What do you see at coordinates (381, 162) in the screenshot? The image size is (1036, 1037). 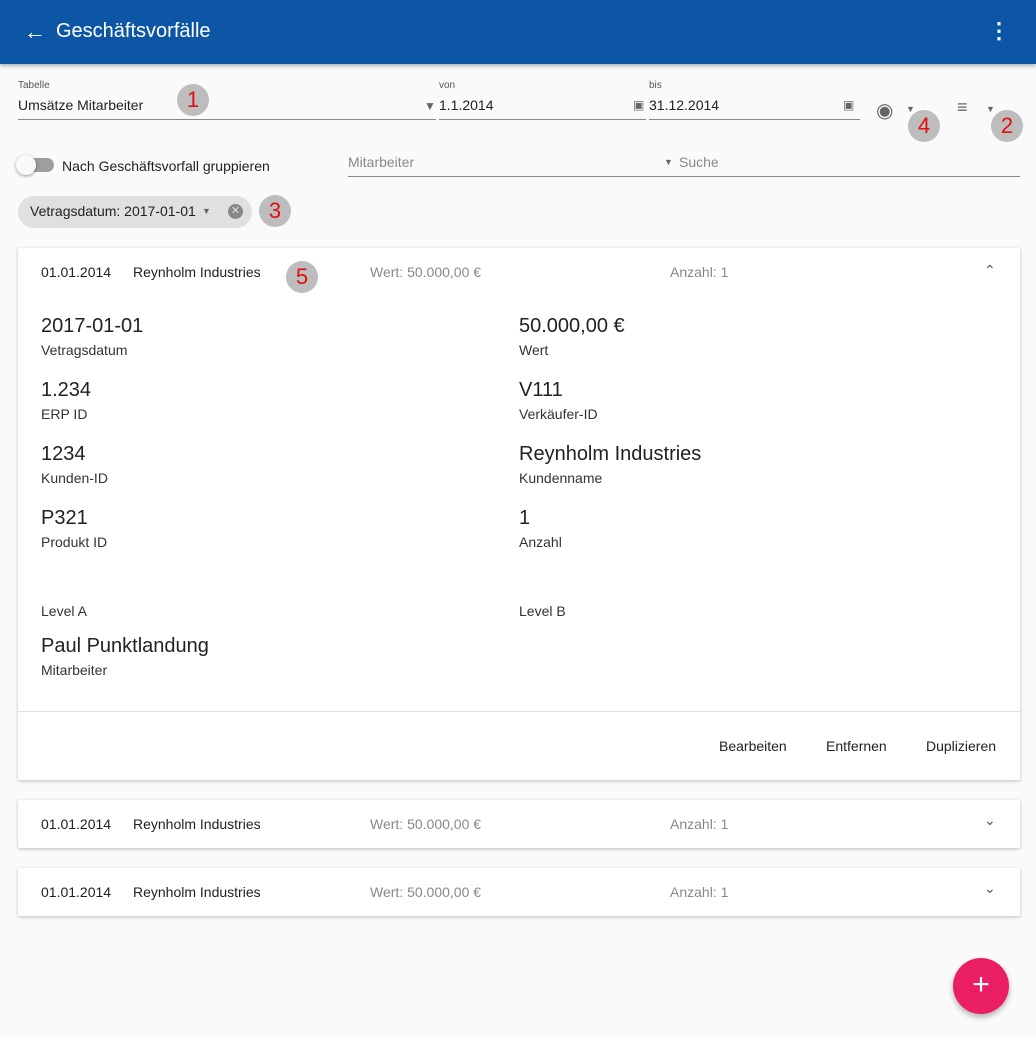 I see `employee-placeholder: Mitarbeiter` at bounding box center [381, 162].